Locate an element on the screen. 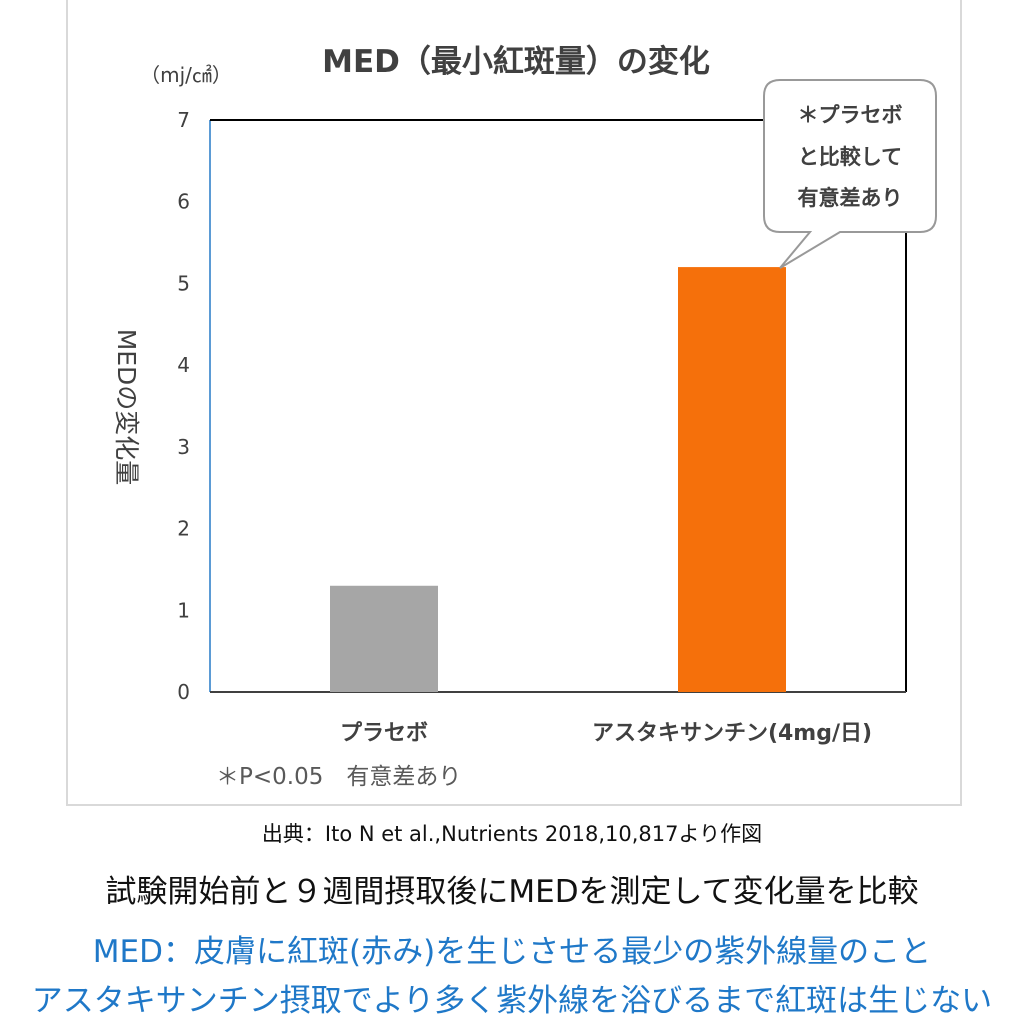  bar-placebo is located at coordinates (384, 638).